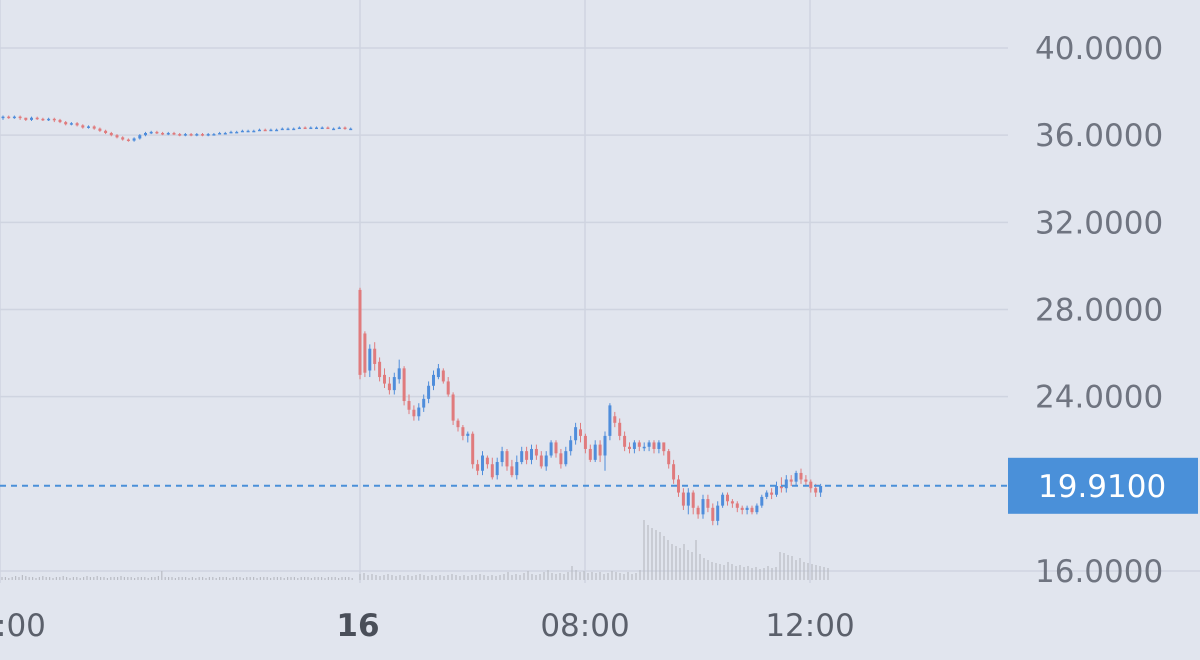  Describe the element at coordinates (23, 626) in the screenshot. I see `x-tick-label: :00` at that location.